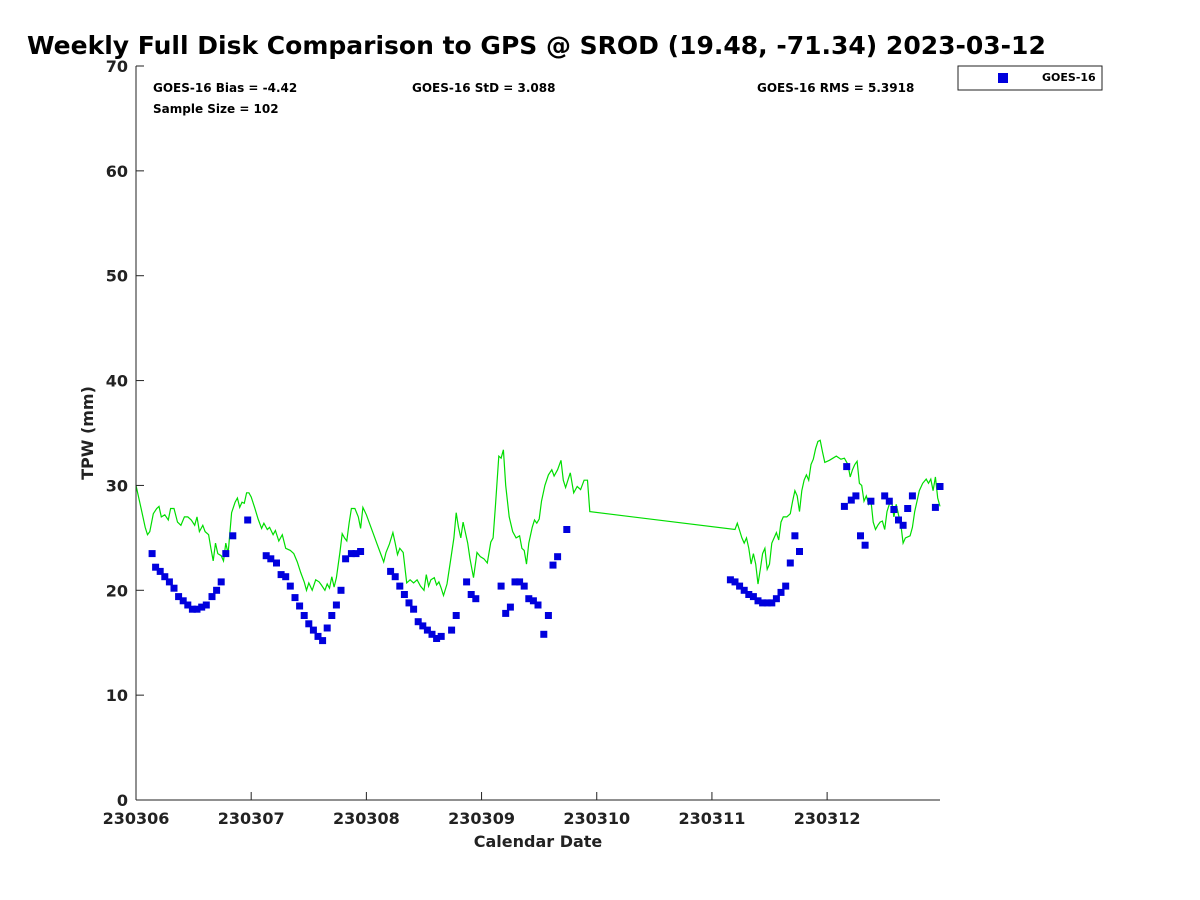  What do you see at coordinates (366, 818) in the screenshot?
I see `x-tick-label: 230308` at bounding box center [366, 818].